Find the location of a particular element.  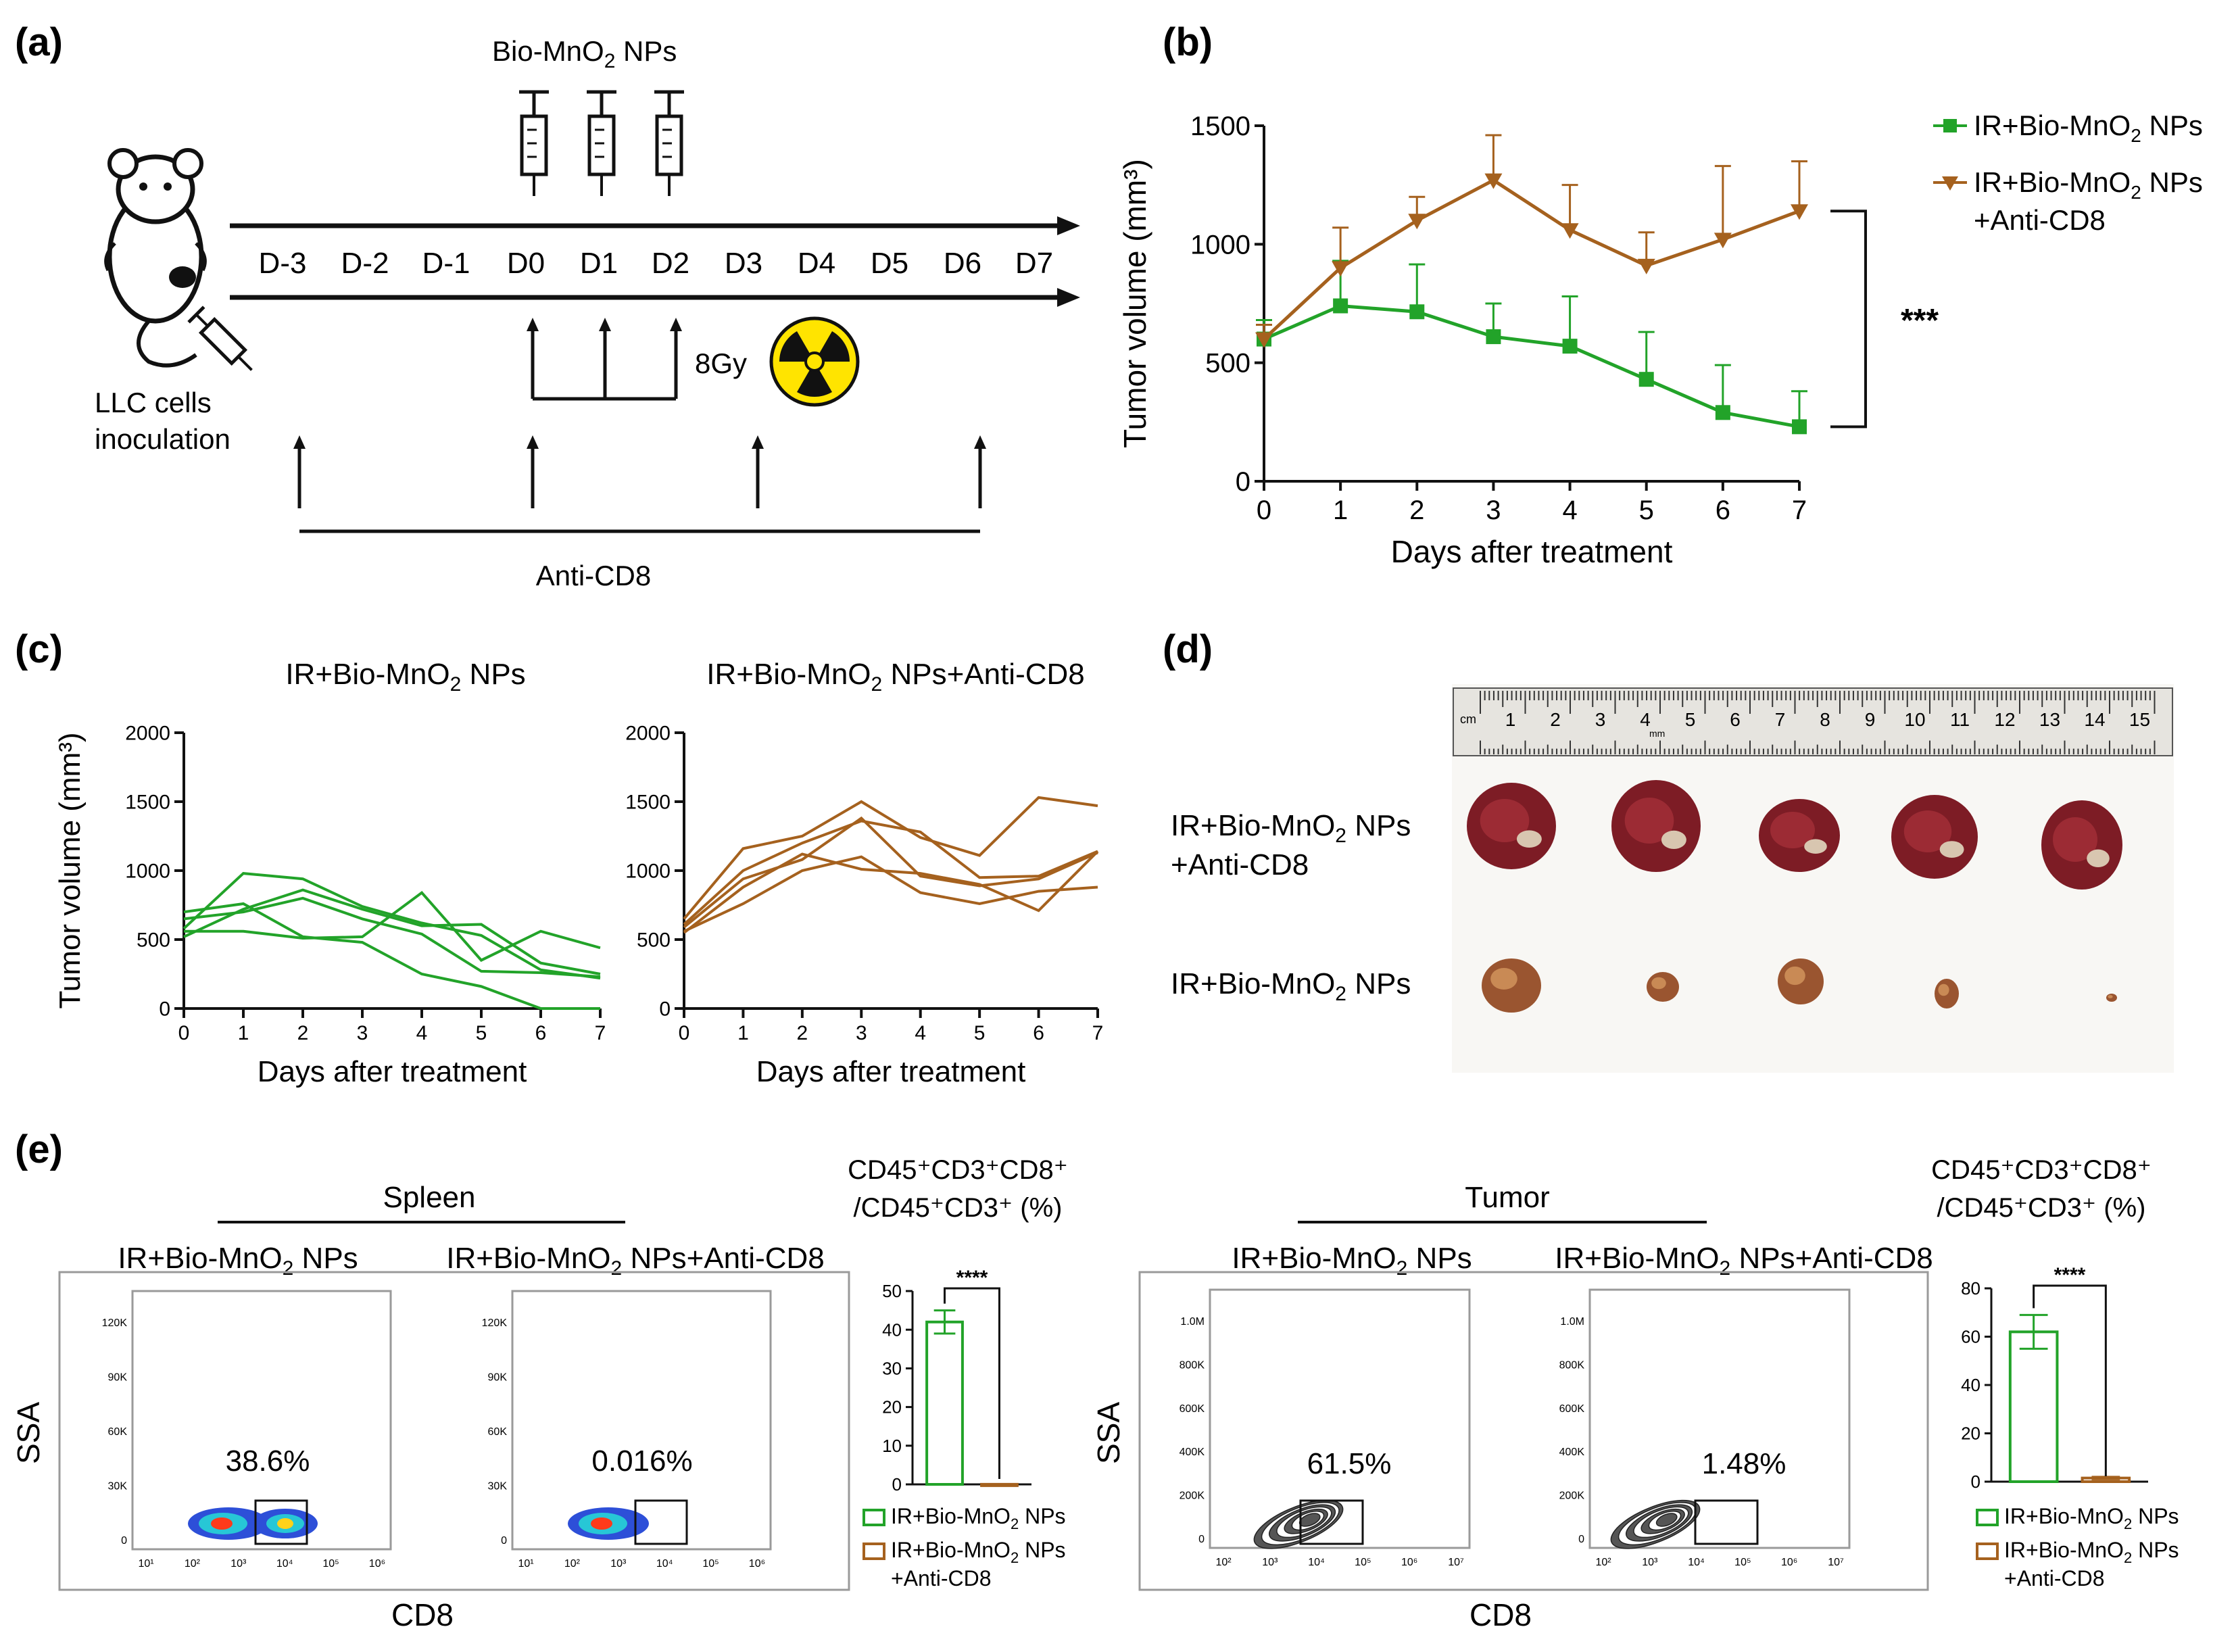

bar-chart-spleen: 0 10 20 30 40 50 **** is located at coordinates (956, 1381).